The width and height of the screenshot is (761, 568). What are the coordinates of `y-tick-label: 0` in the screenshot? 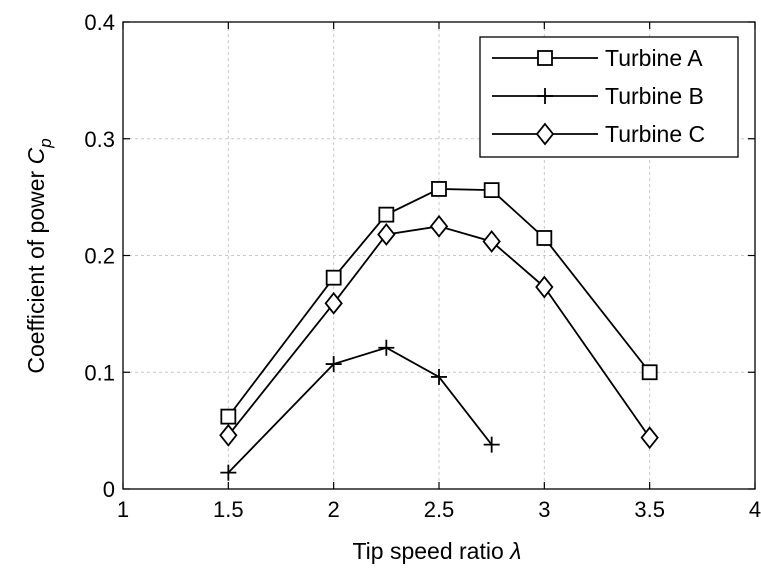 It's located at (109, 489).